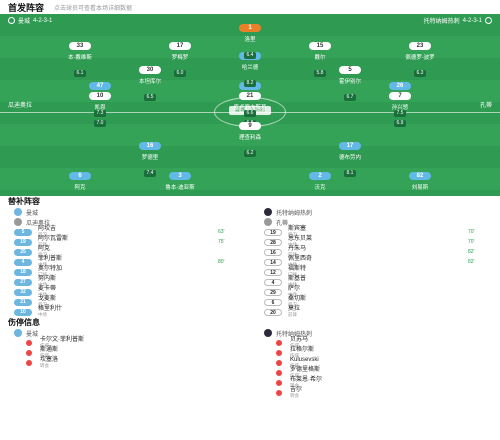 This screenshot has width=500, height=440. What do you see at coordinates (400, 106) in the screenshot?
I see `away-player: 7 孙兴慜 6.9` at bounding box center [400, 106].